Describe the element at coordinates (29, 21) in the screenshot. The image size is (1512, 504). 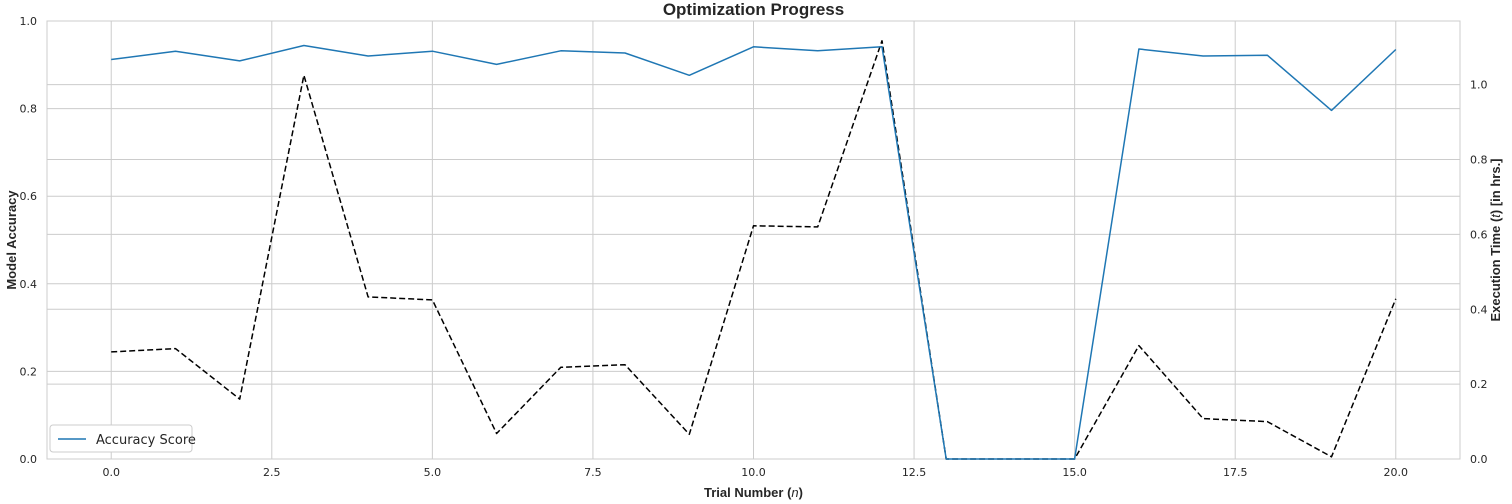
I see `y-tick-label: 1.0` at that location.